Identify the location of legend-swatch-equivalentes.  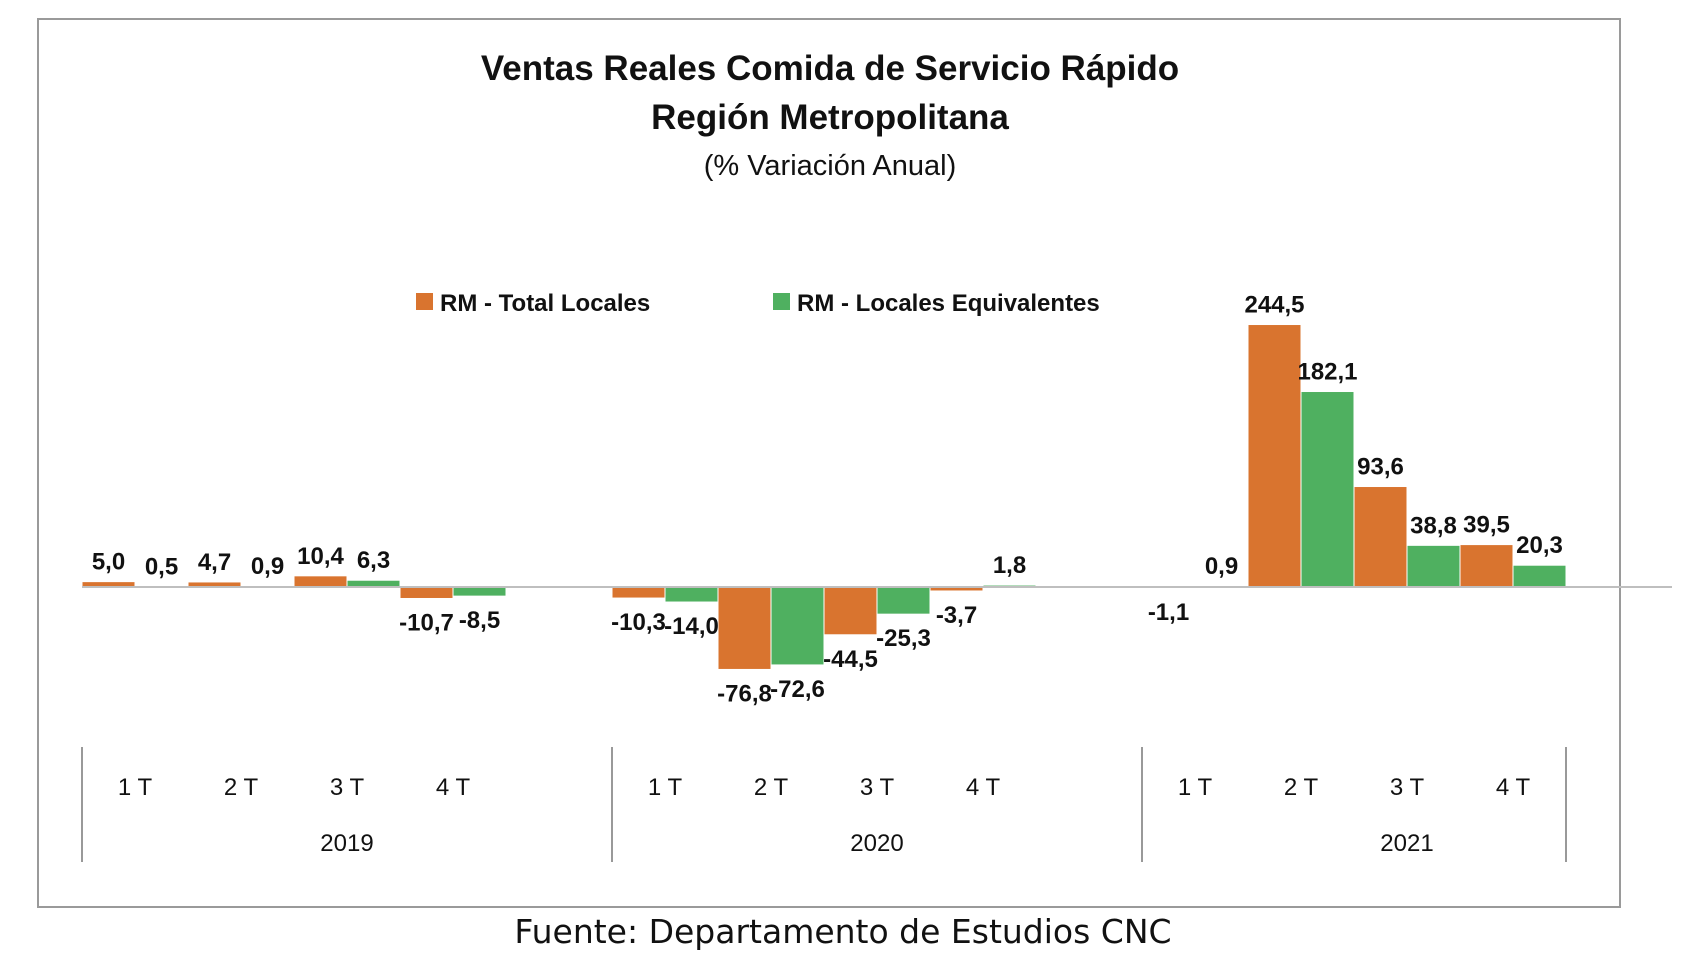
(781, 301).